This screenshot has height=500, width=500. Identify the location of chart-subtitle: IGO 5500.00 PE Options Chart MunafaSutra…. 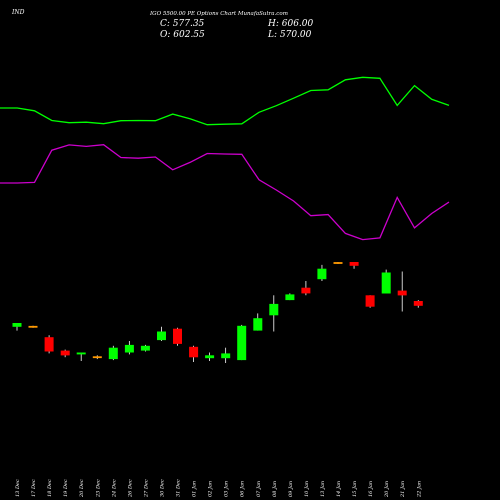
(218, 14).